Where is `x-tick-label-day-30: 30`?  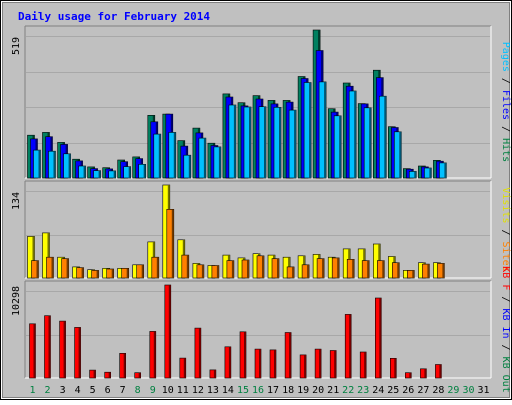
x-tick-label-day-30: 30 is located at coordinates (468, 390).